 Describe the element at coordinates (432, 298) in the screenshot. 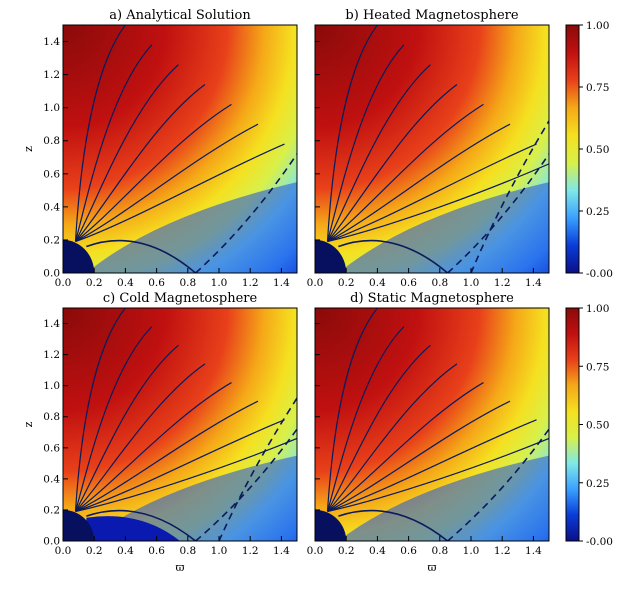

I see `panel-title: d) Static Magnetosphere` at that location.